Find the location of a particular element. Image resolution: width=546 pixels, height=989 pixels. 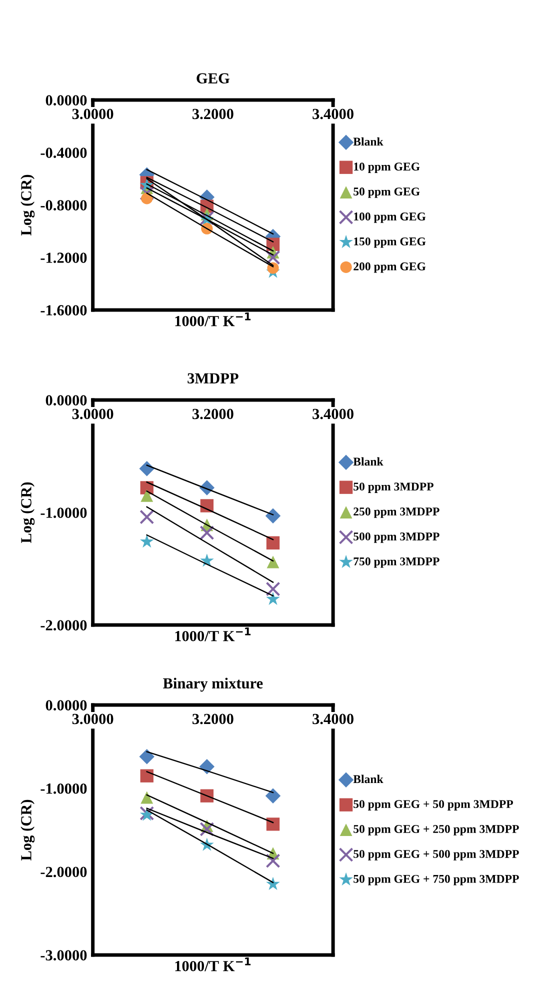

legend-label: 50 ppm GEG + 50 ppm 3MDPP is located at coordinates (434, 805).